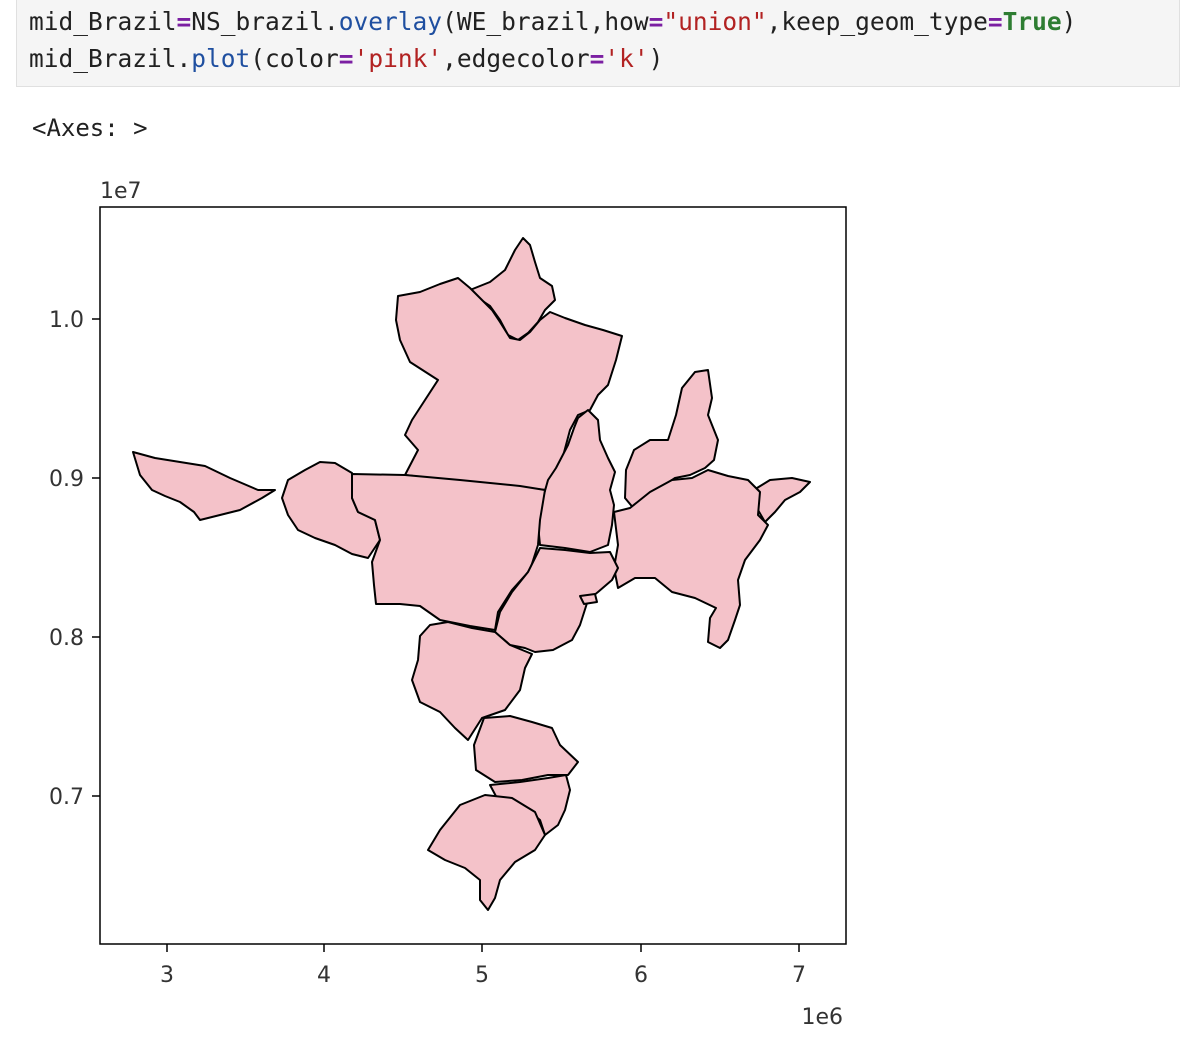  Describe the element at coordinates (501, 987) in the screenshot. I see `x-axis: 3 4 5 6 7 1e6` at that location.